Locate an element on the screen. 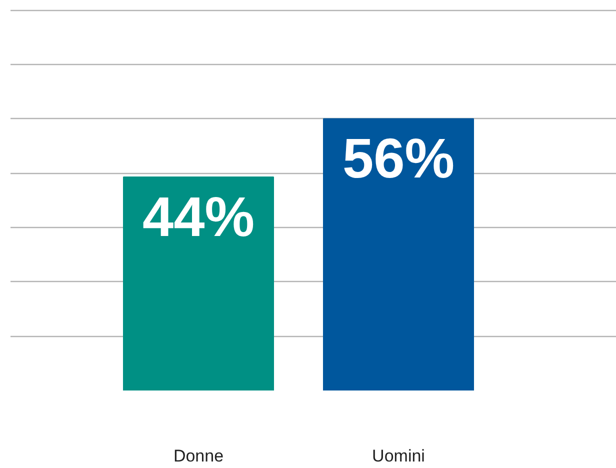 This screenshot has height=468, width=616. x-tick-label: Uomini is located at coordinates (398, 456).